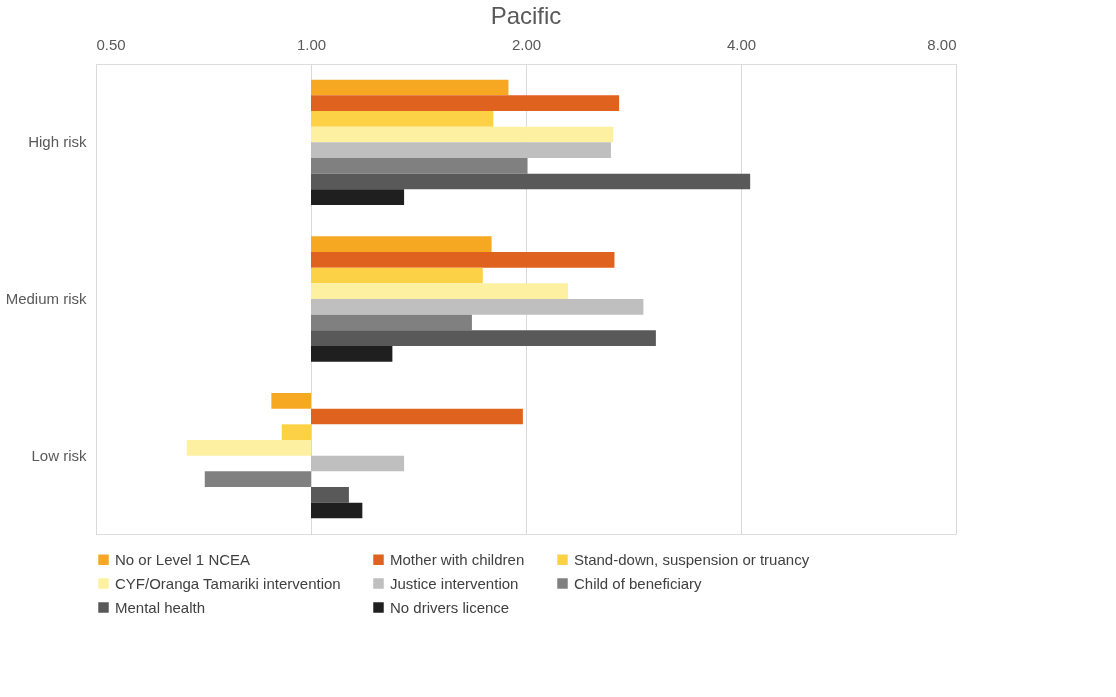 The height and width of the screenshot is (697, 1116). I want to click on legend-label: Mother with children, so click(457, 559).